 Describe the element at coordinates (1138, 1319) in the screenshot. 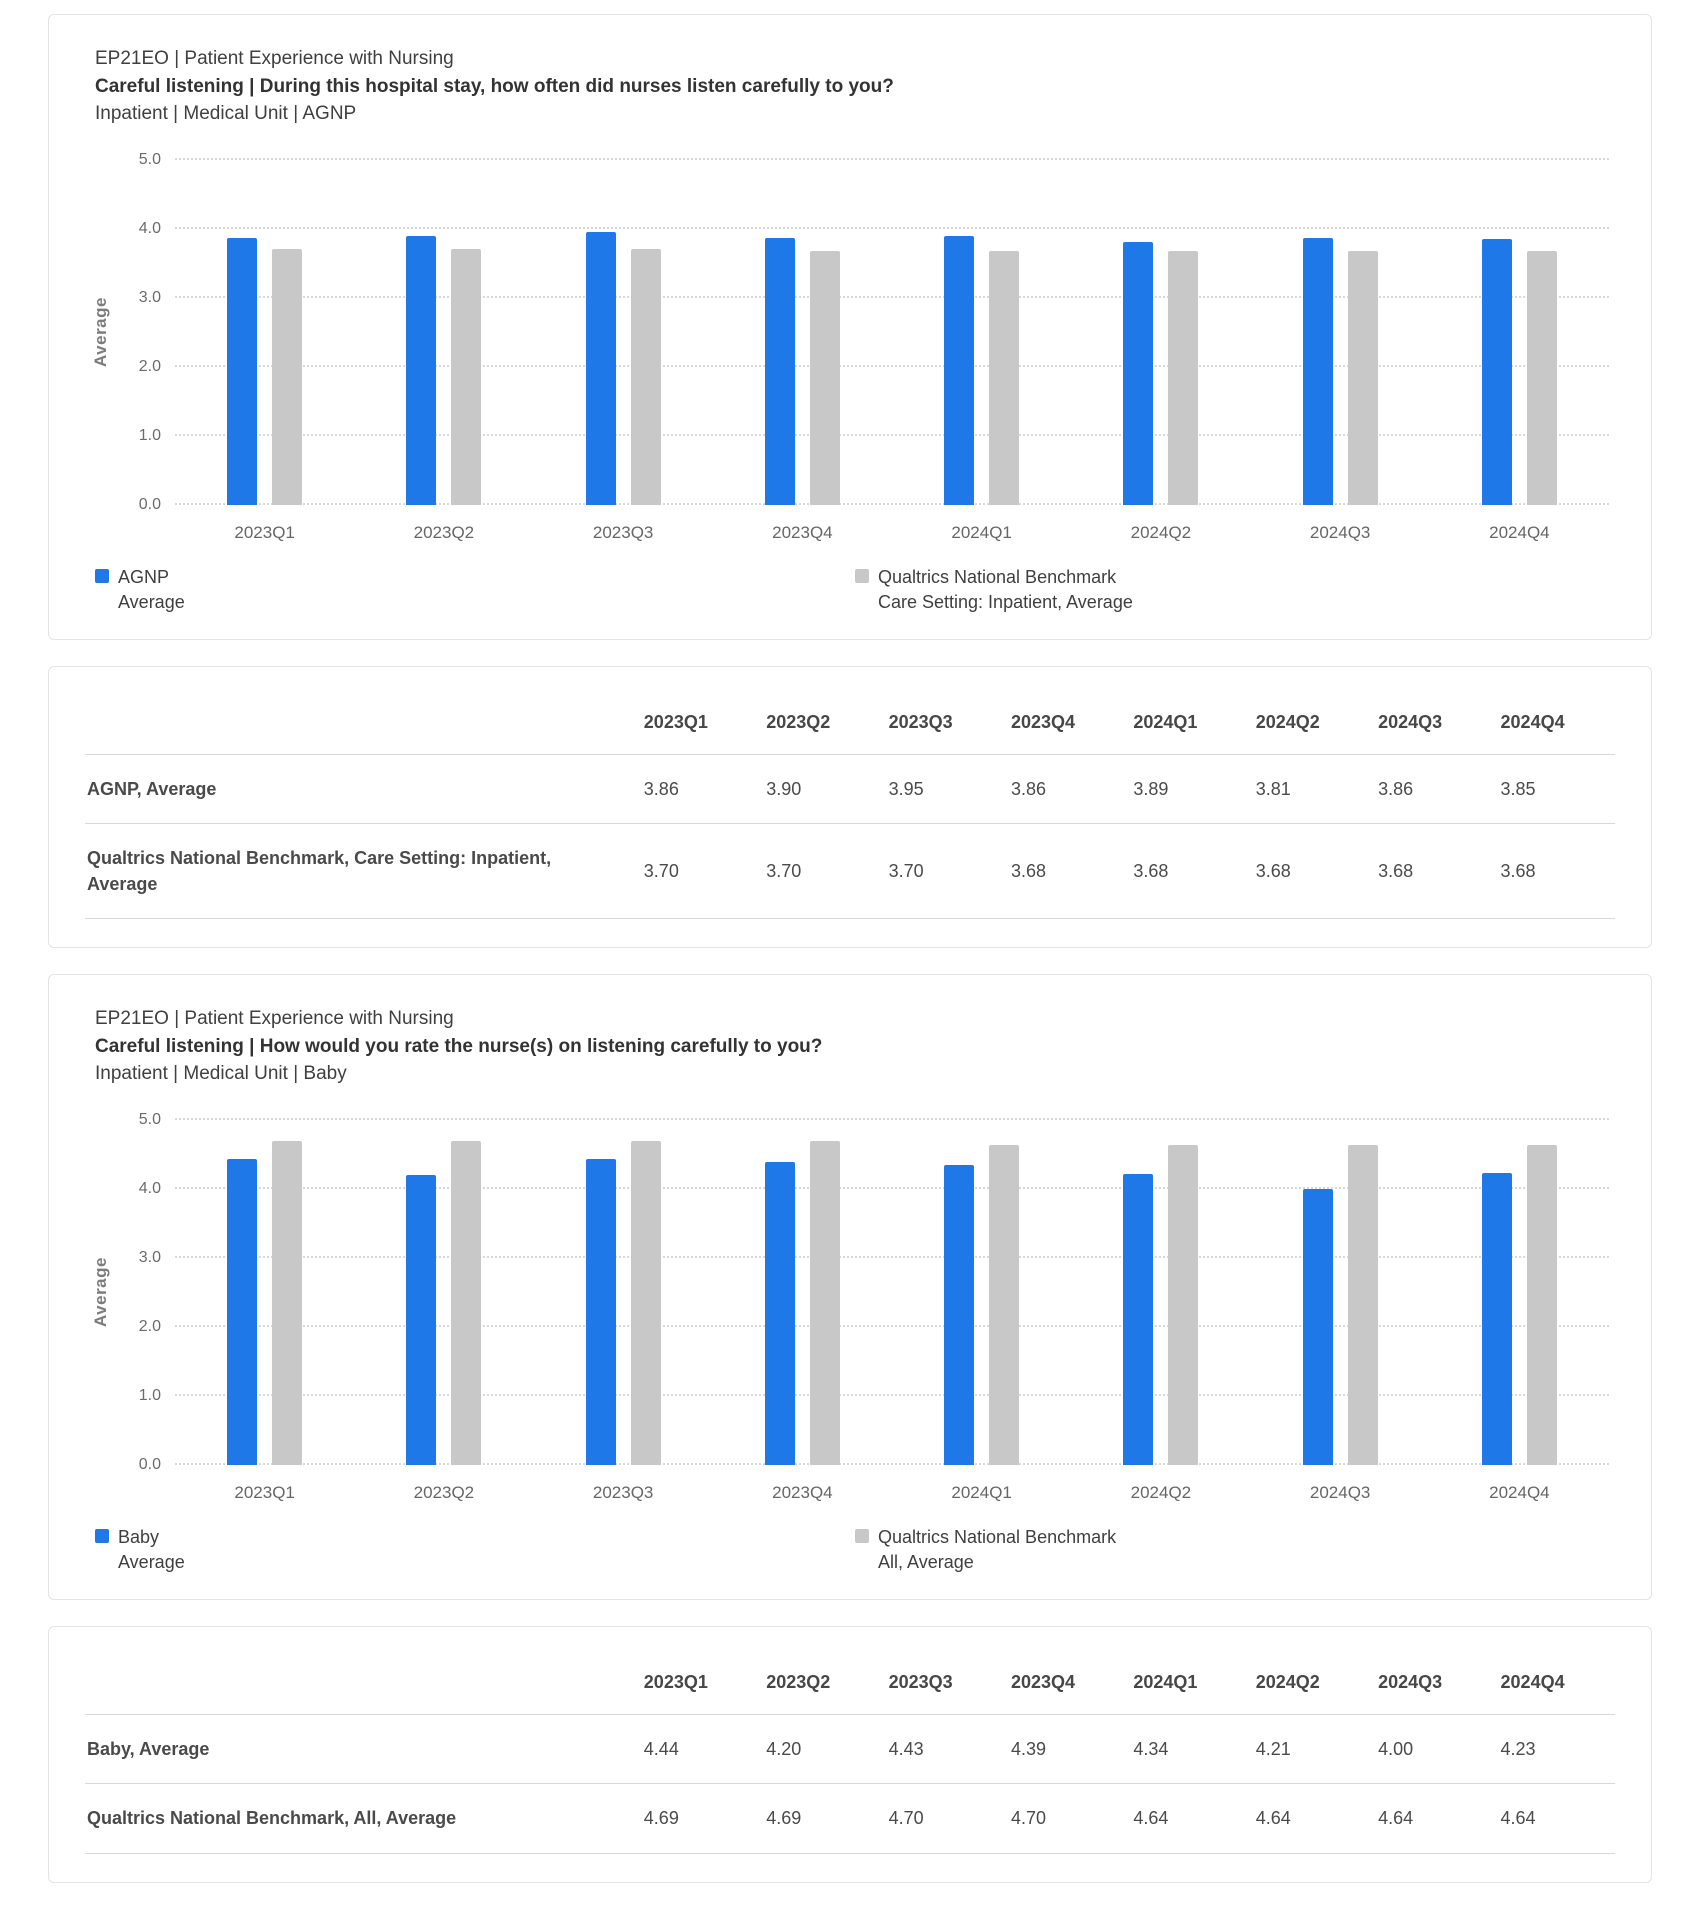

I see `bar-baby-2024q2` at that location.